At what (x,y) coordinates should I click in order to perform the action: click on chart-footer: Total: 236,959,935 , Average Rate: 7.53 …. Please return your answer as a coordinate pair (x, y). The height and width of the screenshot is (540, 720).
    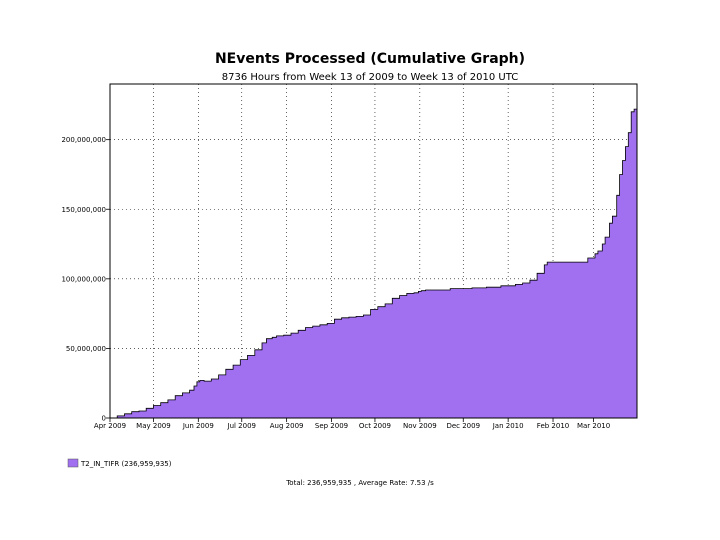
    Looking at the image, I should click on (359, 483).